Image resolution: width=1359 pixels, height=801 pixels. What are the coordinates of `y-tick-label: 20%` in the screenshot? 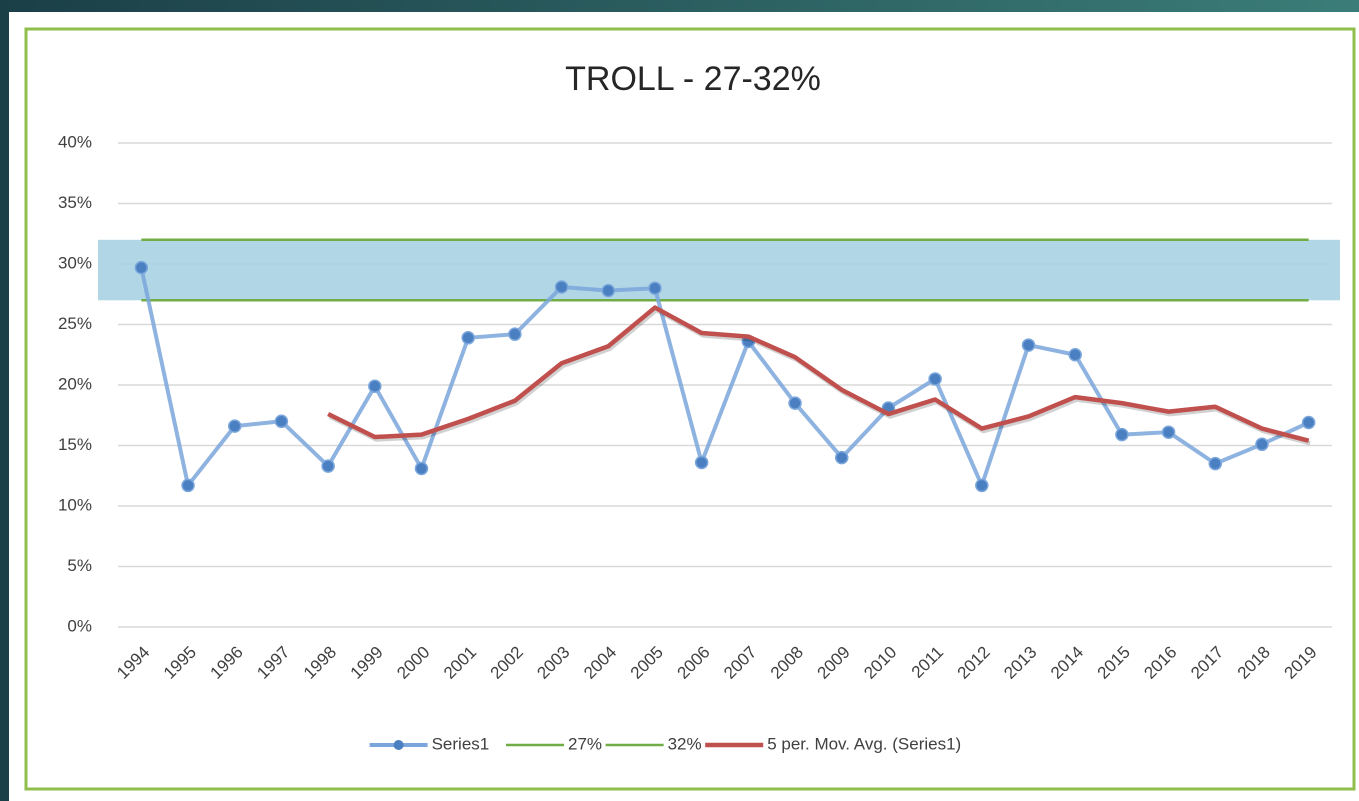 It's located at (75, 383).